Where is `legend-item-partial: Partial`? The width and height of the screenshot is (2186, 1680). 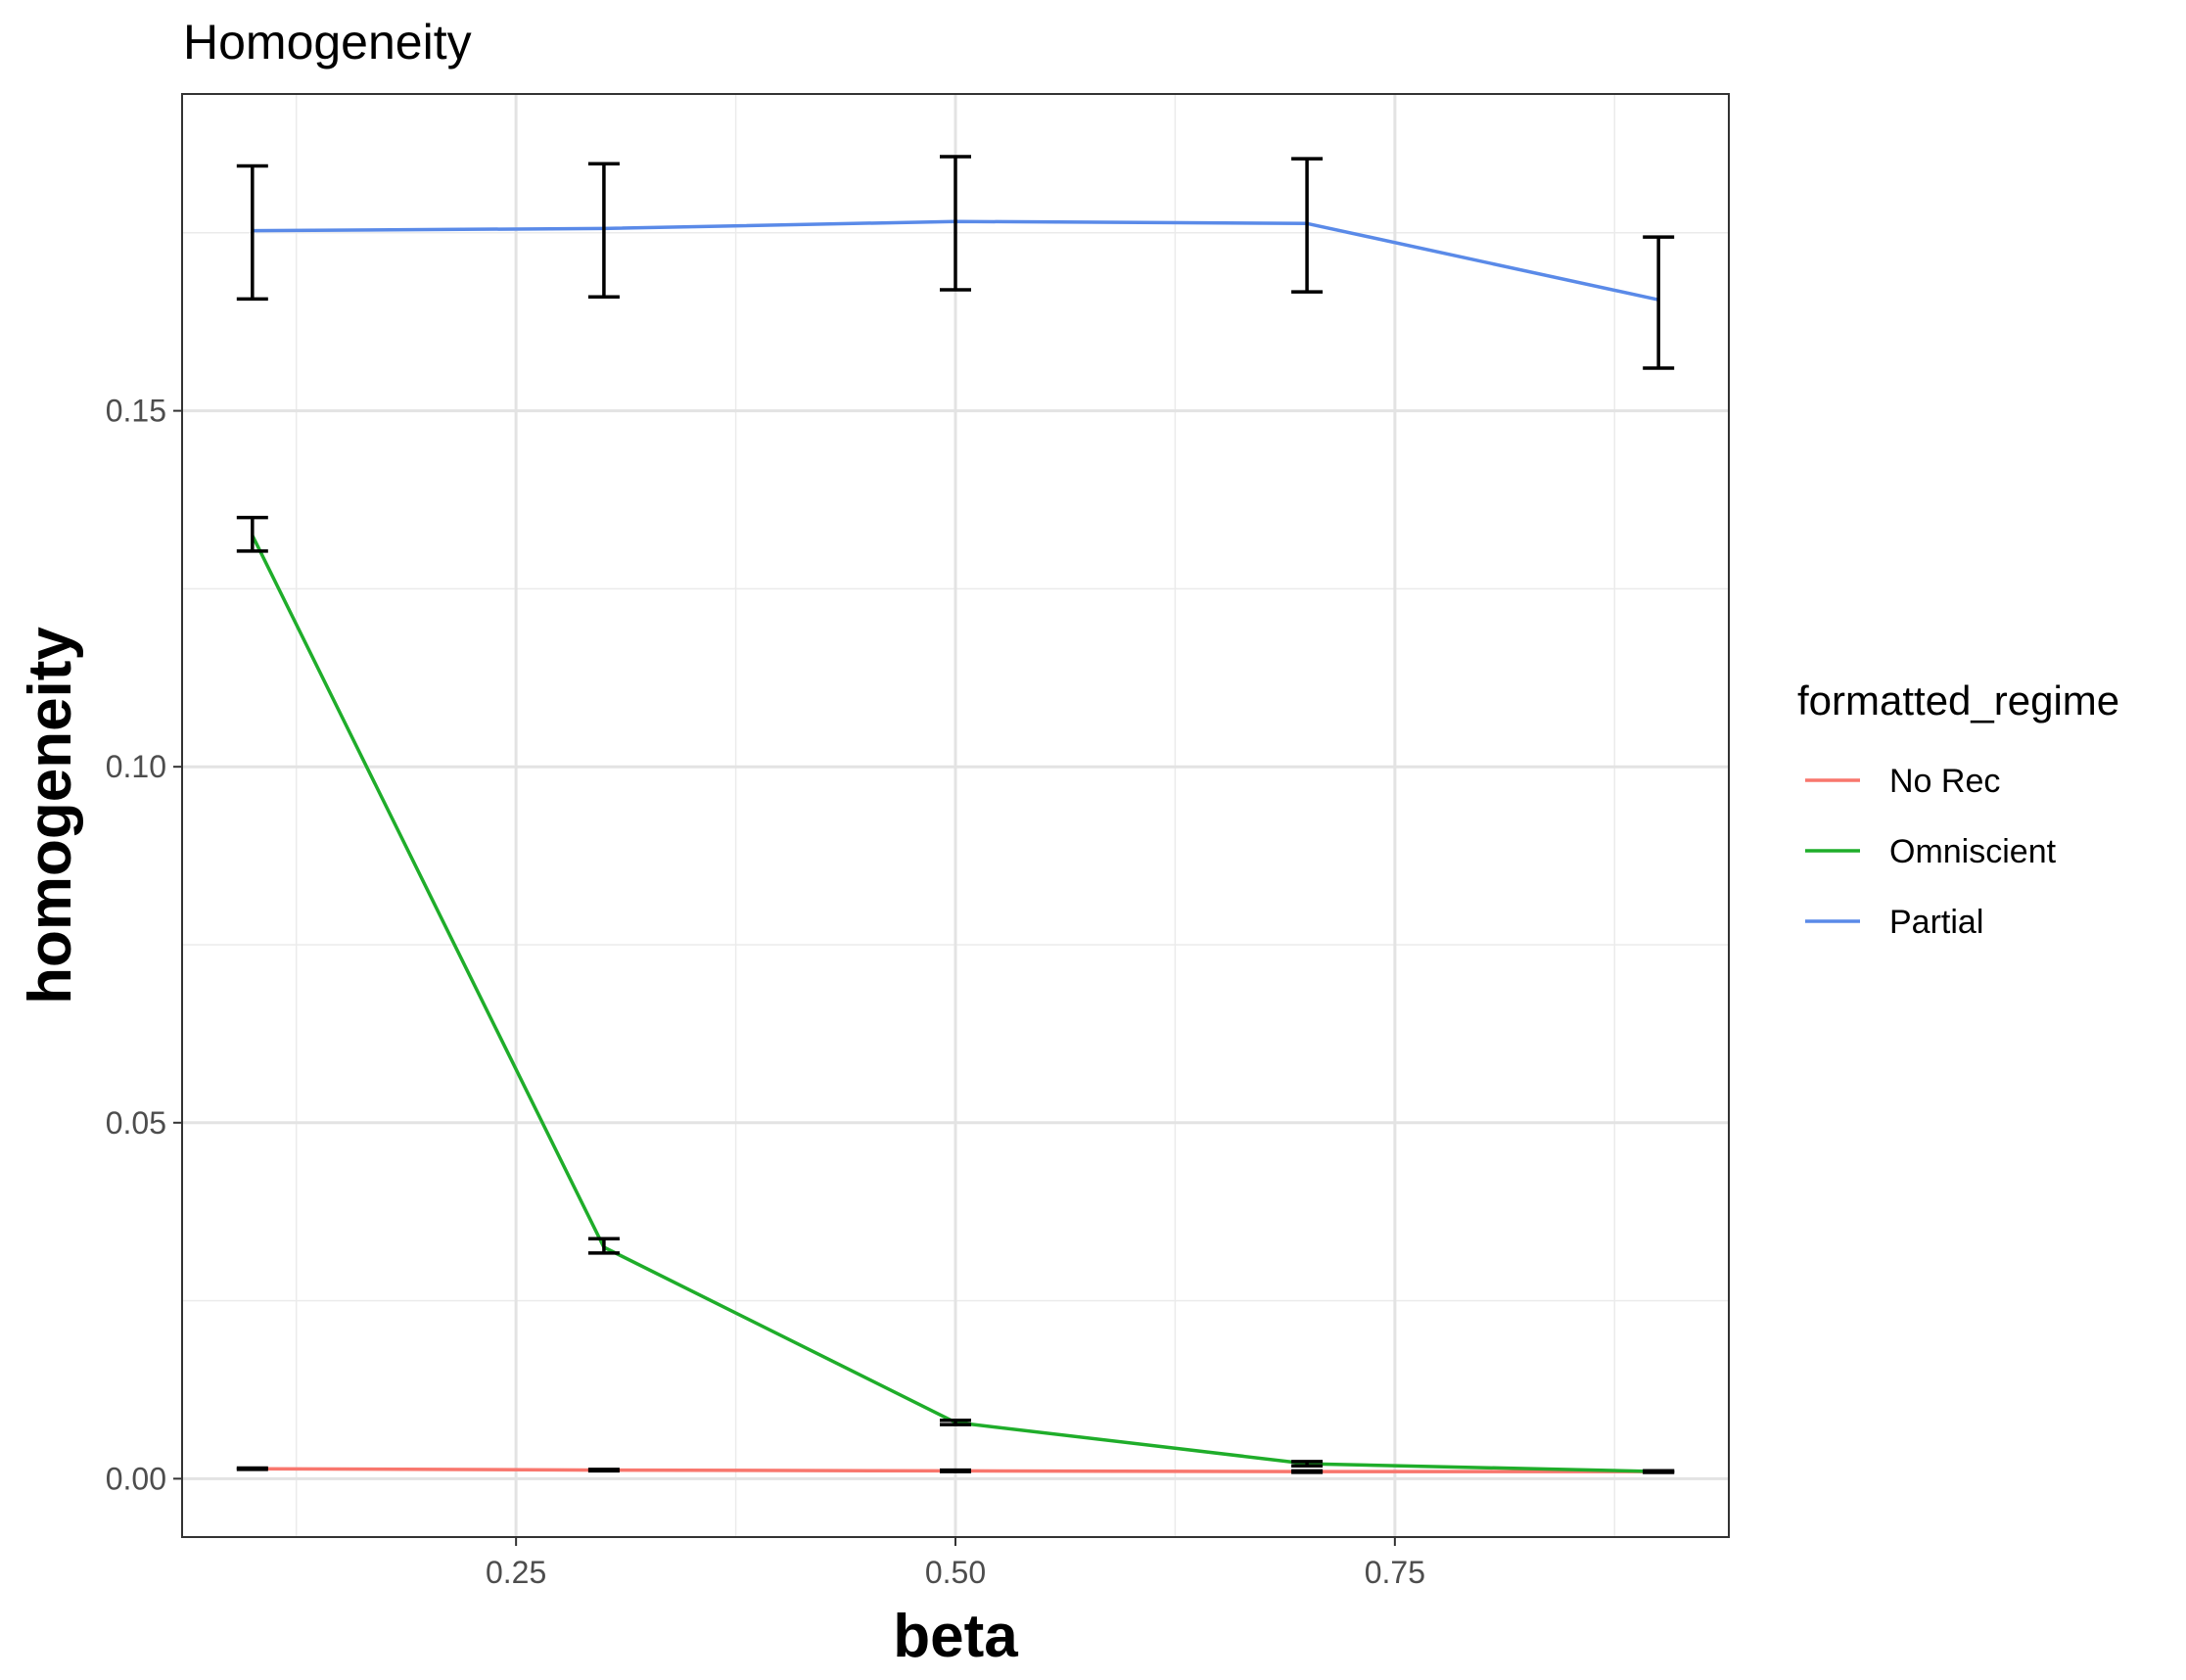 legend-item-partial: Partial is located at coordinates (1894, 922).